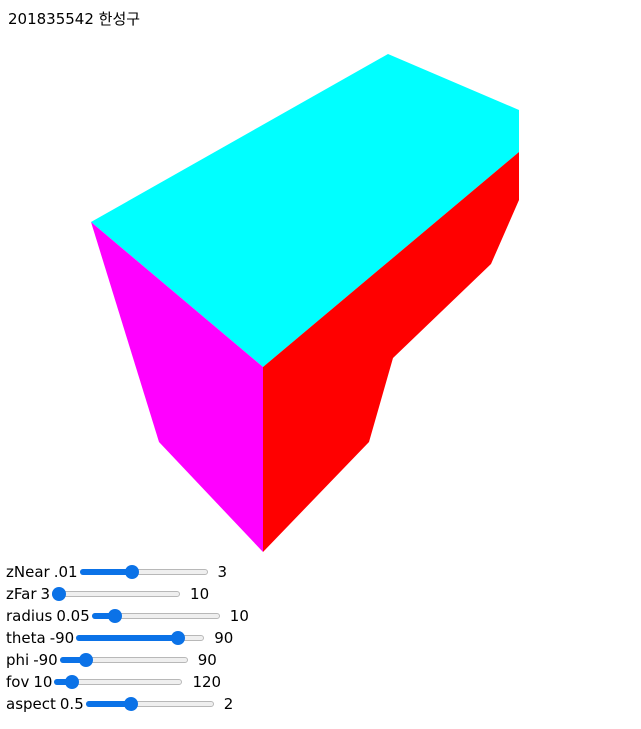  What do you see at coordinates (45, 594) in the screenshot?
I see `zfar-min-label: 3` at bounding box center [45, 594].